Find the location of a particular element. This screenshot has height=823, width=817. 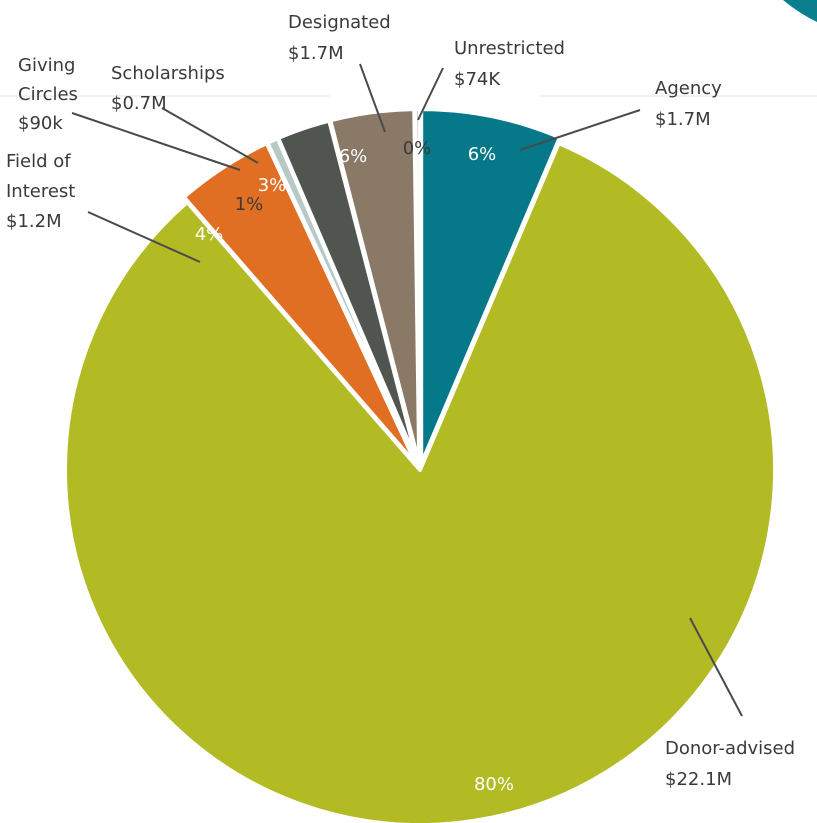

pct-label-scholarships: 3% is located at coordinates (272, 185).